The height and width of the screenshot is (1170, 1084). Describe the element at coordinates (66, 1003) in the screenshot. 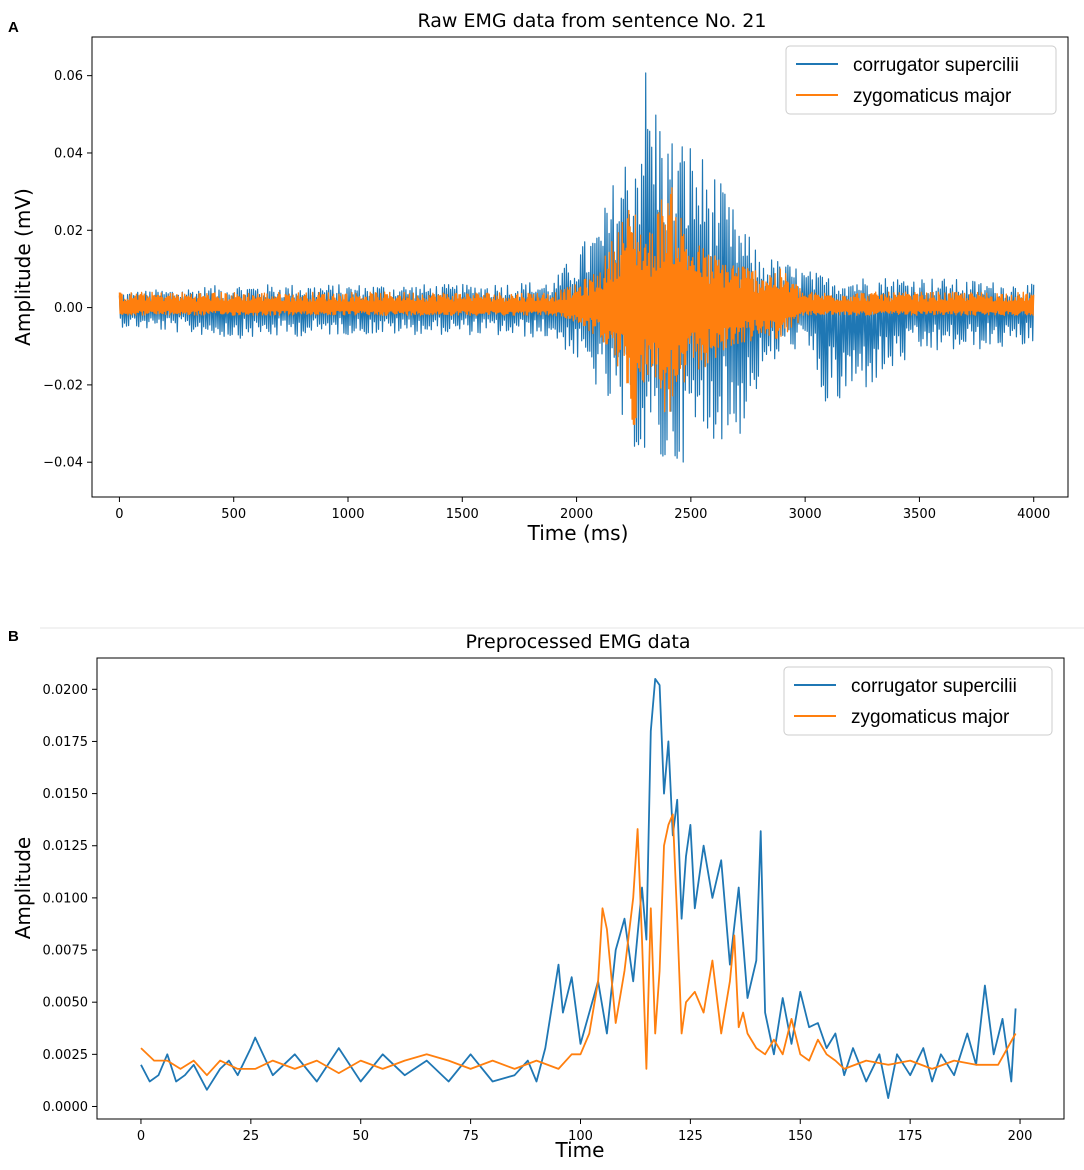

I see `panel-b-y-tick-label: 0.0050` at that location.